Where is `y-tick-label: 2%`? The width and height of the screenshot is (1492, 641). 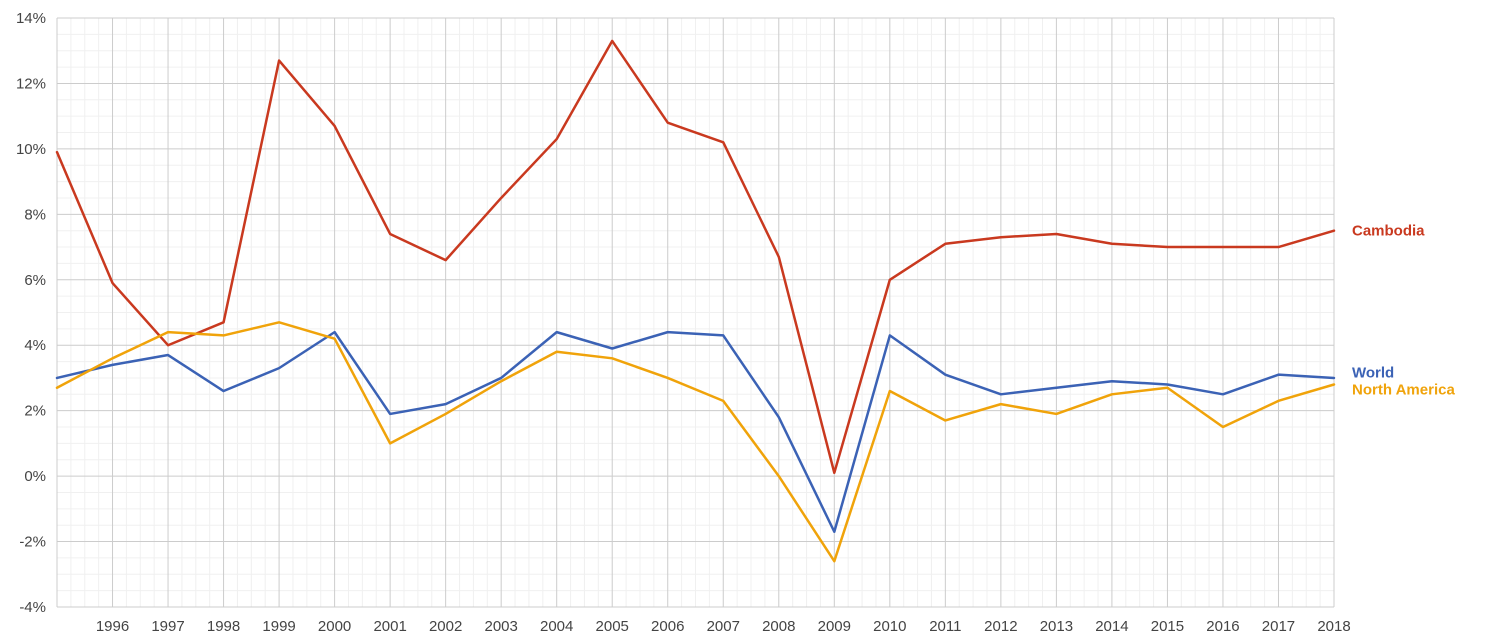
y-tick-label: 2% is located at coordinates (35, 411).